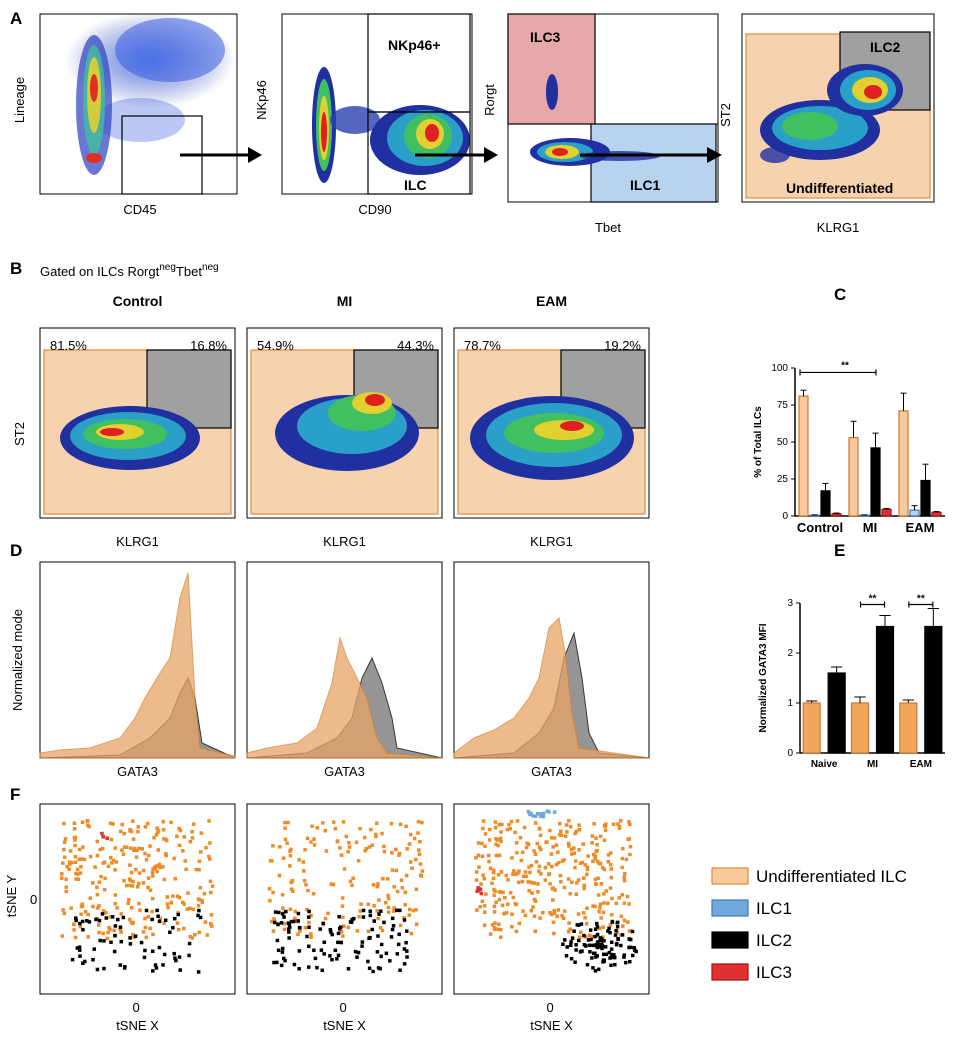  I want to click on panel-b-title: MI, so click(345, 301).